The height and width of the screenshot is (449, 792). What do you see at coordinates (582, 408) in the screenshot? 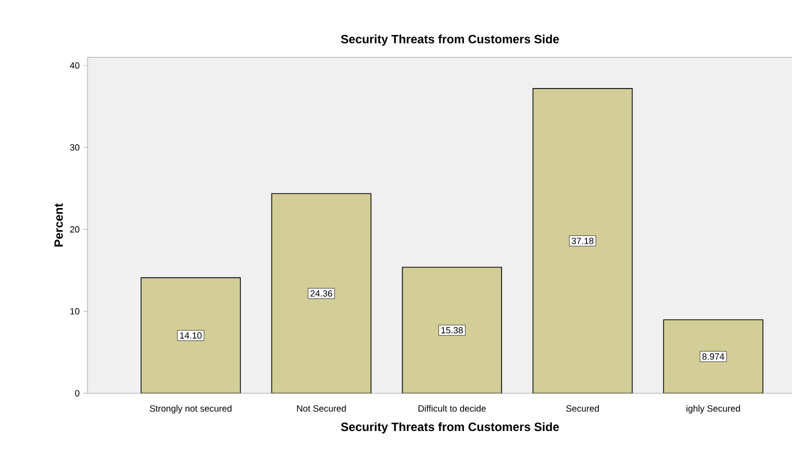
I see `x-tick-label: Secured` at bounding box center [582, 408].